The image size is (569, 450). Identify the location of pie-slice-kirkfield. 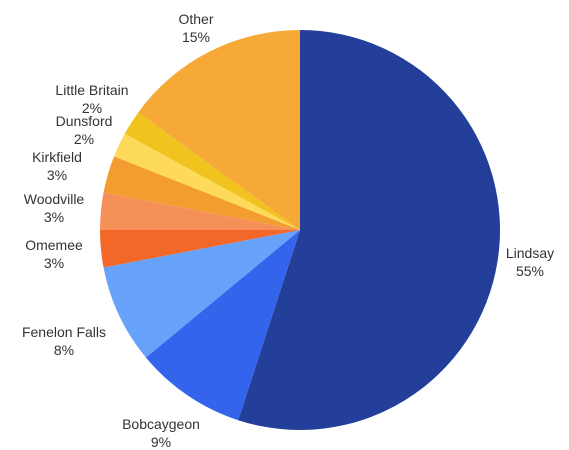
(201, 193).